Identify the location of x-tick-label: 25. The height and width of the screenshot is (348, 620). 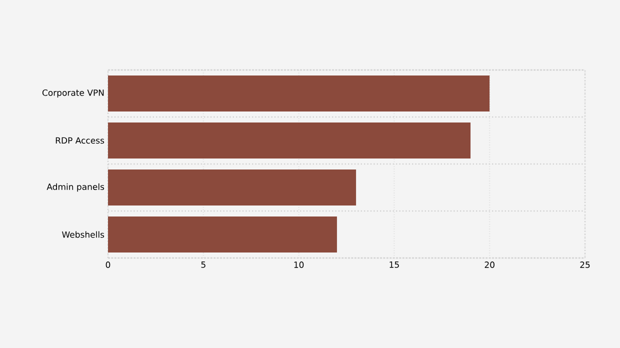
(585, 265).